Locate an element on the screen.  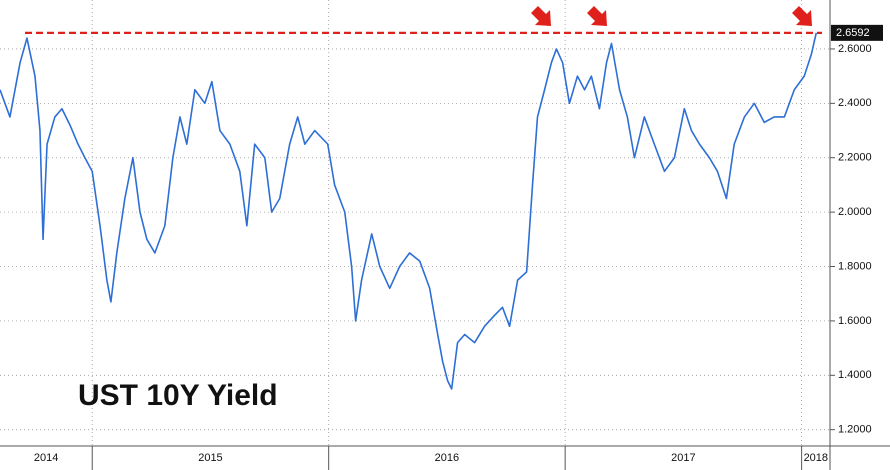
last-value-box is located at coordinates (857, 32).